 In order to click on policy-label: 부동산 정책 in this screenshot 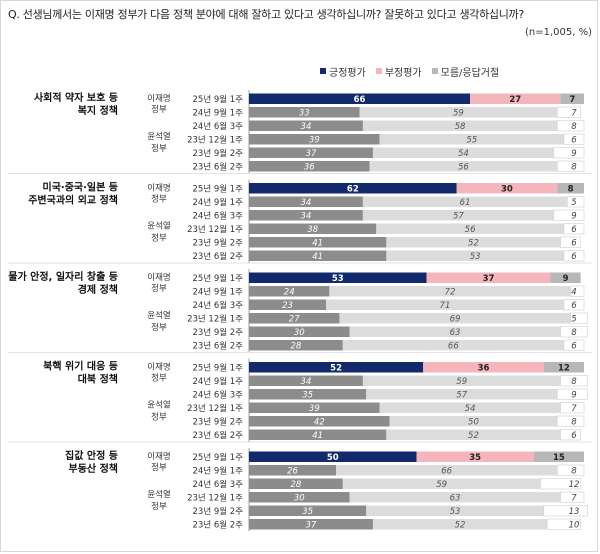, I will do `click(93, 468)`.